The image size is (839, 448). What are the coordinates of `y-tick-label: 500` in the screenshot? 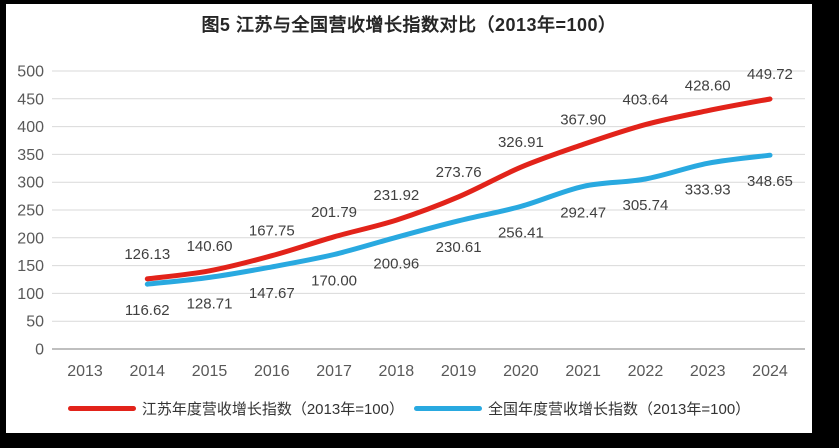 It's located at (30, 72).